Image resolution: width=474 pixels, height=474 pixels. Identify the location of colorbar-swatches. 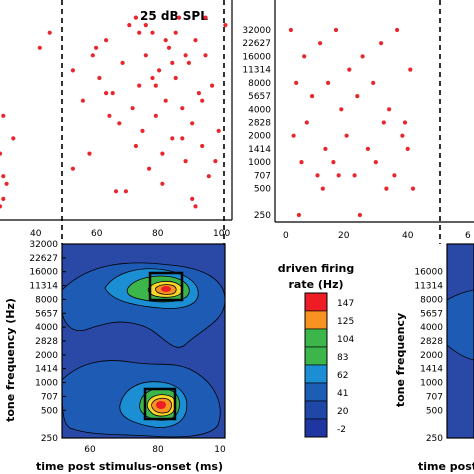
(316, 365).